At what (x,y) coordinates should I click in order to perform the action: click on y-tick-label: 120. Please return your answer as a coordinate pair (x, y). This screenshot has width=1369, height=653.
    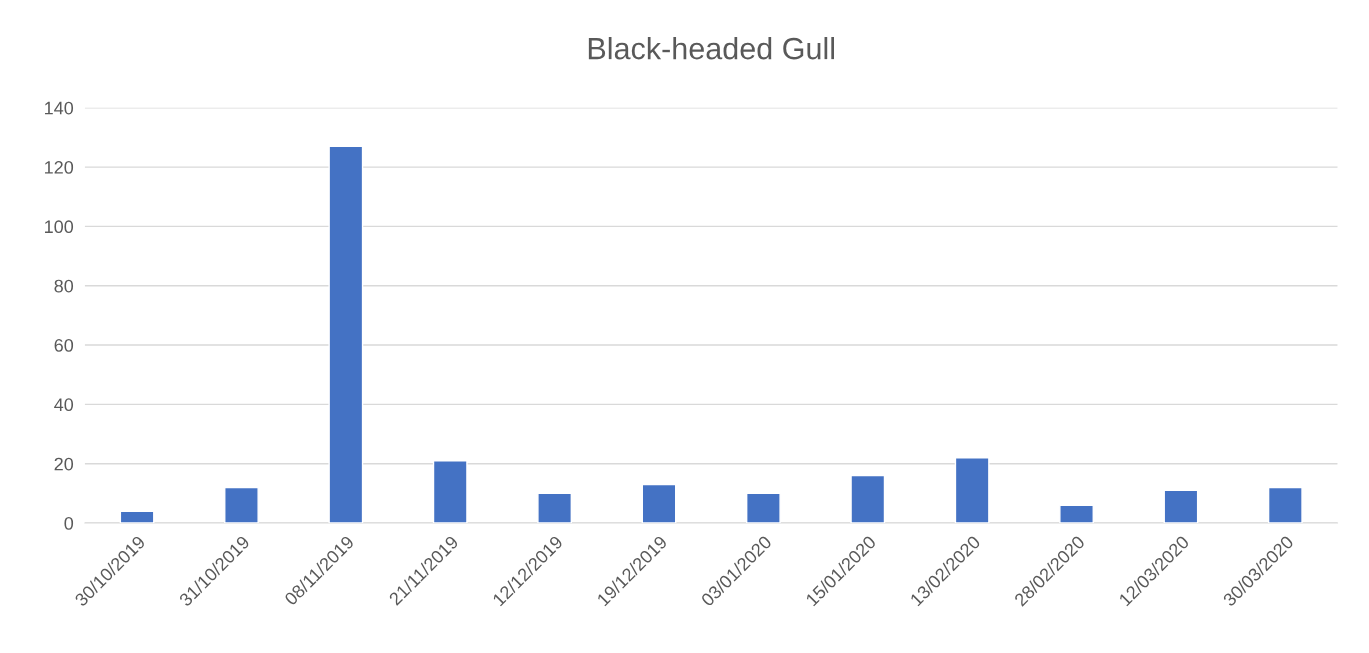
    Looking at the image, I should click on (59, 167).